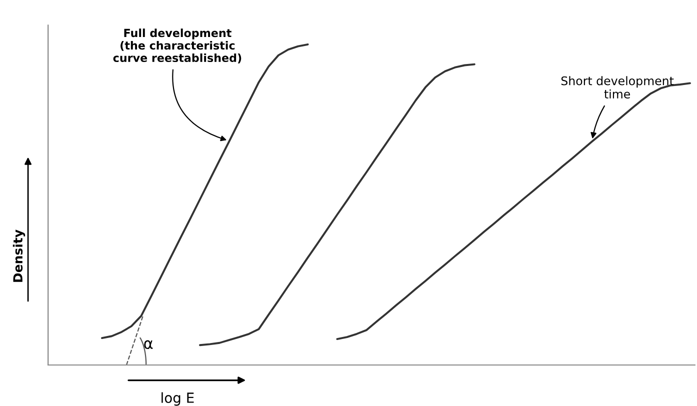  What do you see at coordinates (178, 399) in the screenshot?
I see `x-axis-title: log E` at bounding box center [178, 399].